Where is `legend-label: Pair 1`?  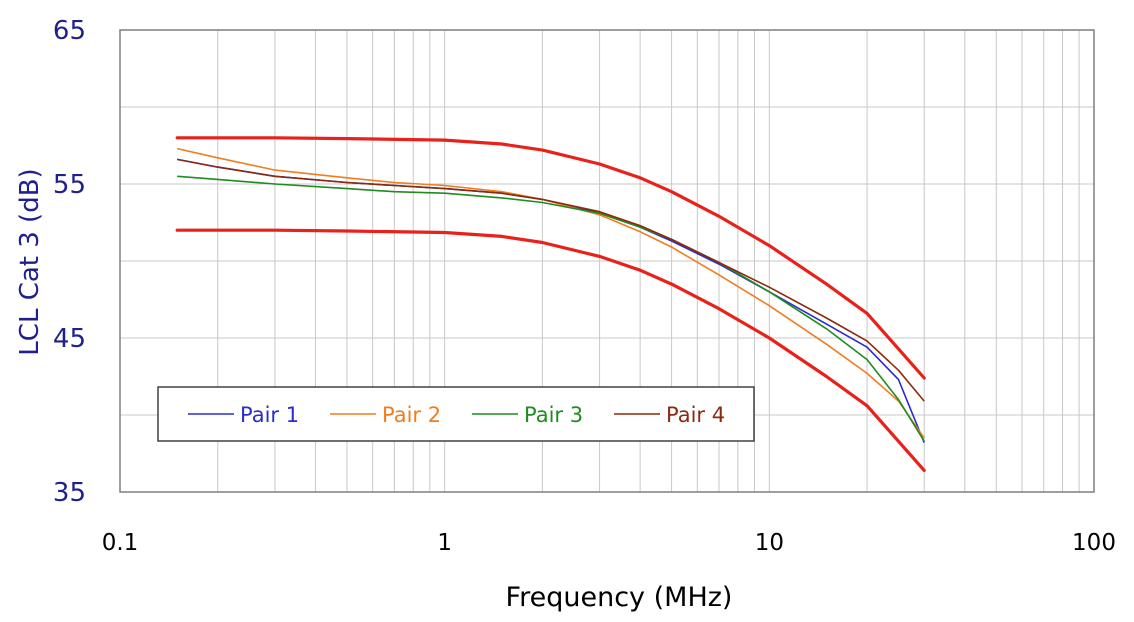
legend-label: Pair 1 is located at coordinates (269, 415).